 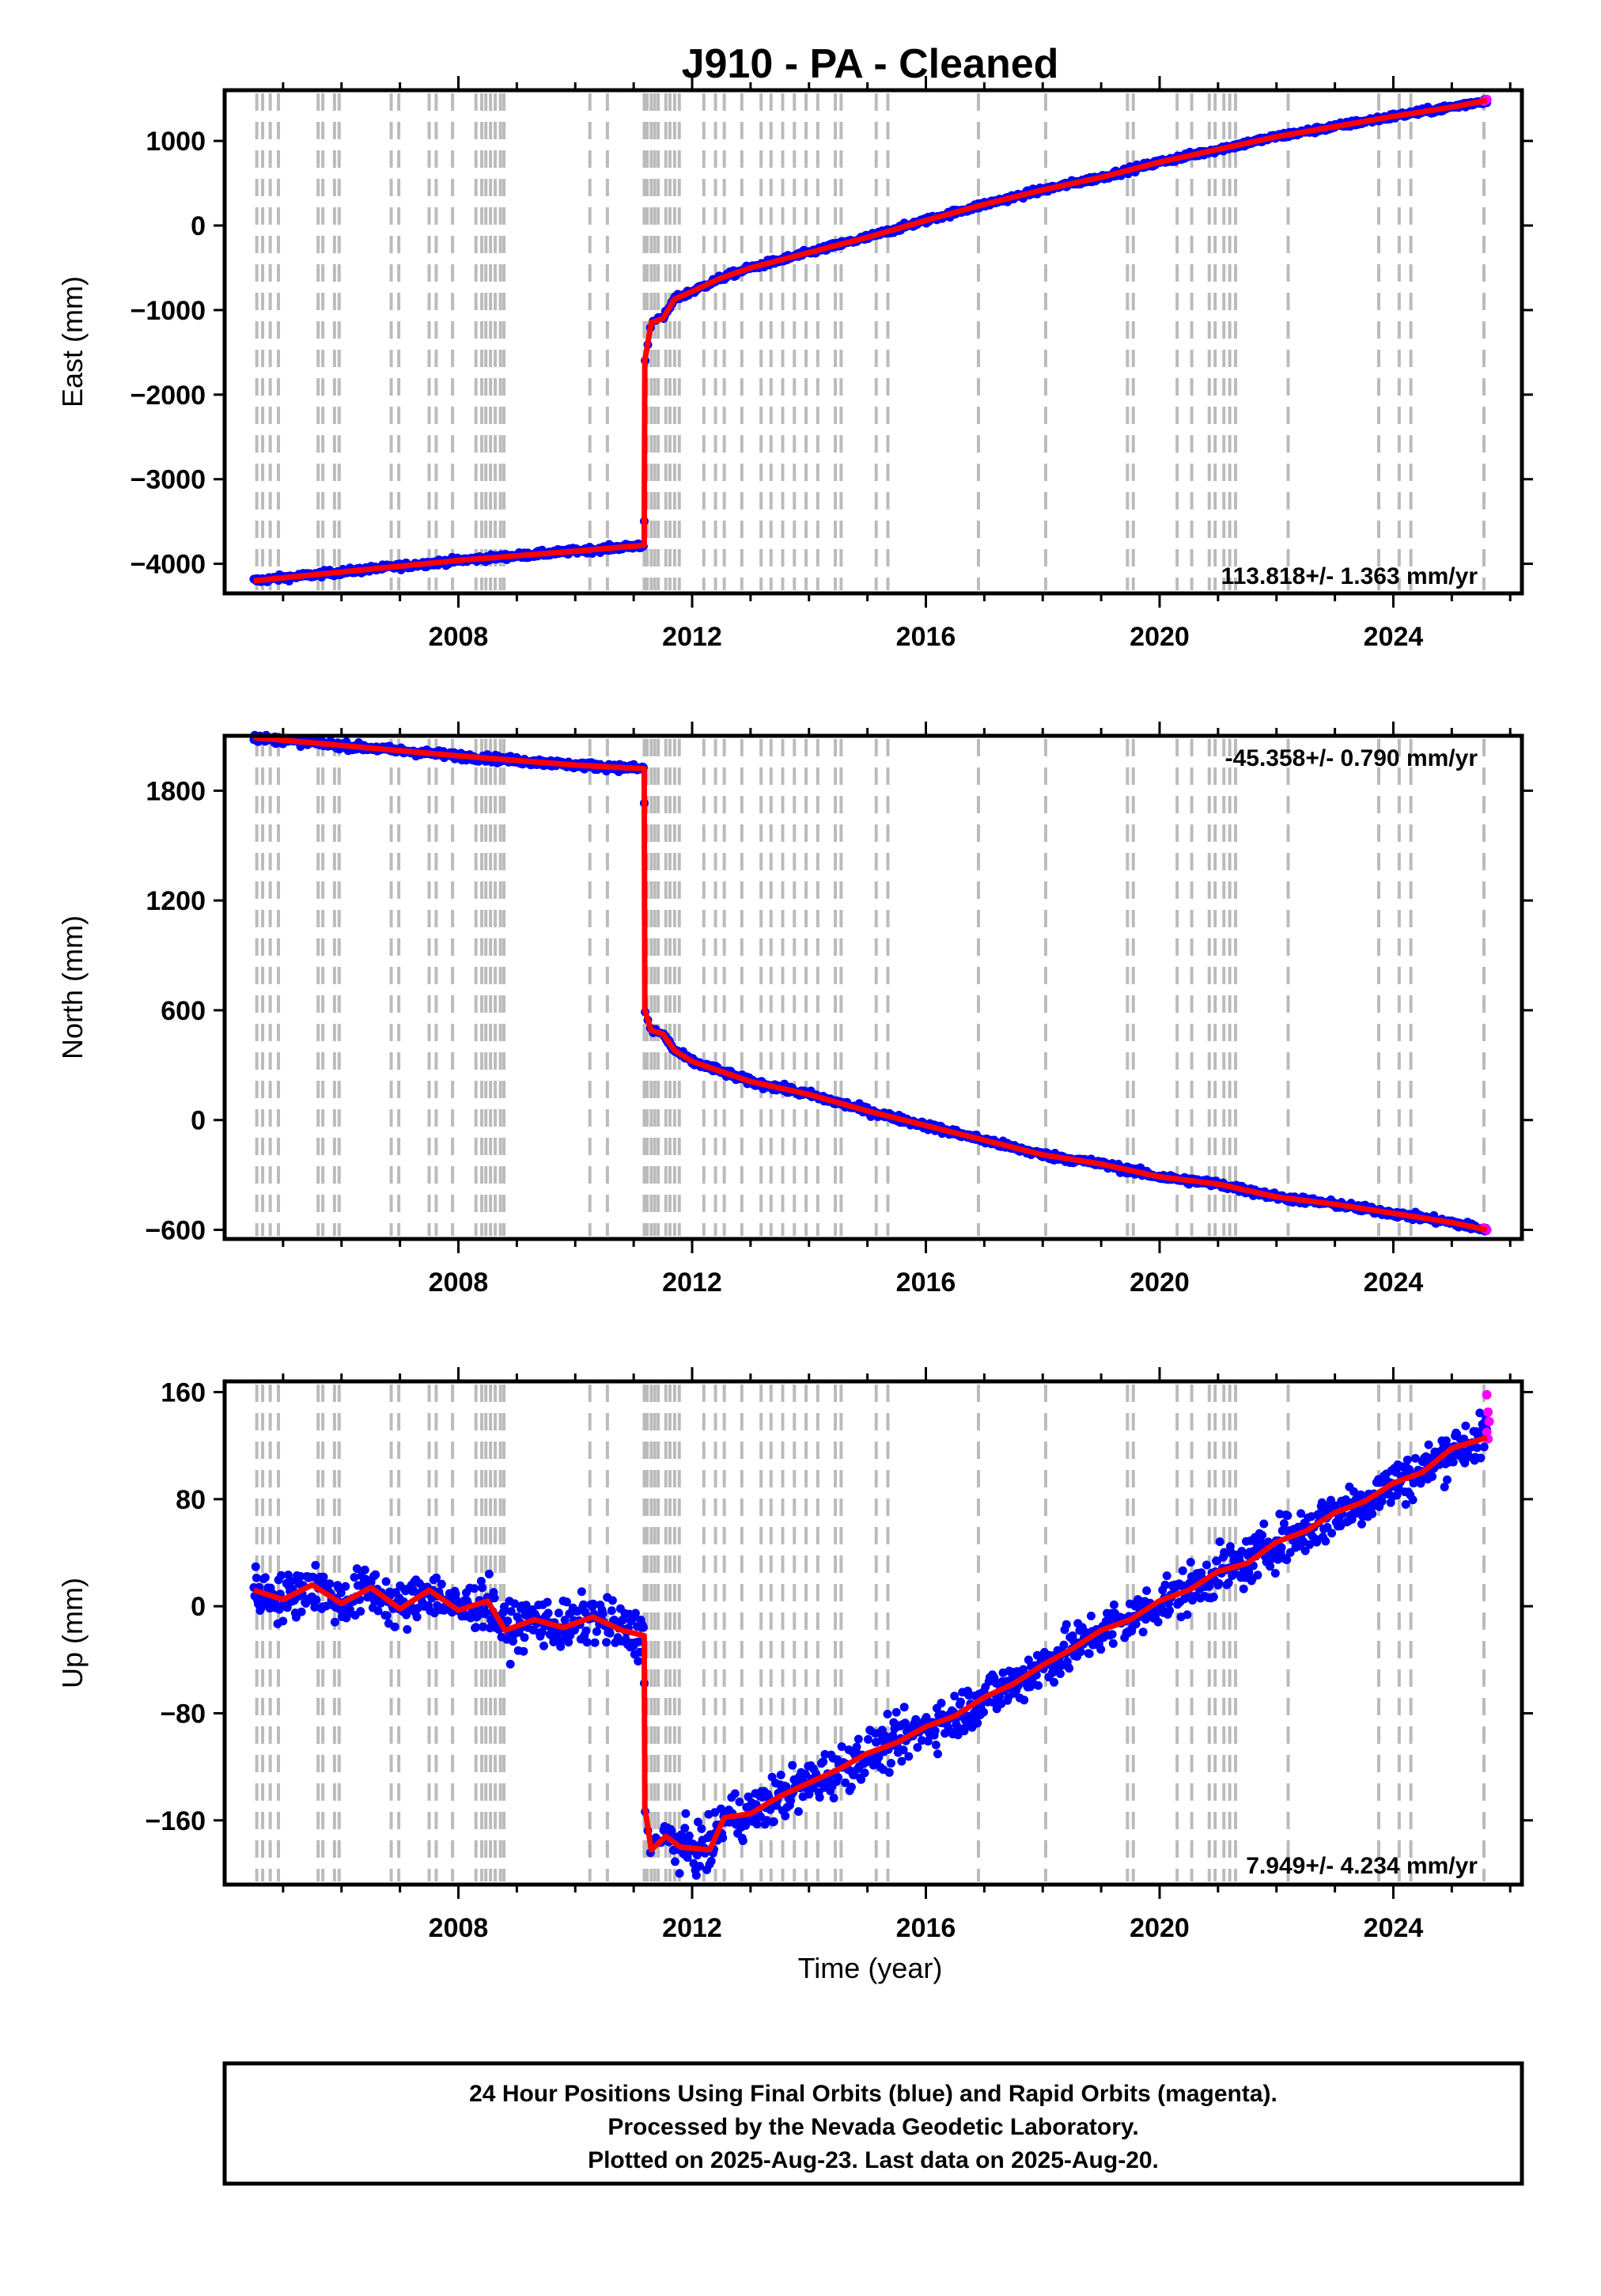 What do you see at coordinates (692, 1282) in the screenshot?
I see `x-tick-label: 2012` at bounding box center [692, 1282].